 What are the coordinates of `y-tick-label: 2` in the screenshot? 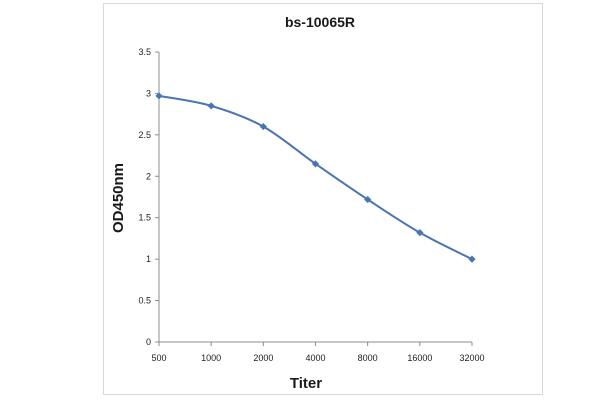 It's located at (148, 176).